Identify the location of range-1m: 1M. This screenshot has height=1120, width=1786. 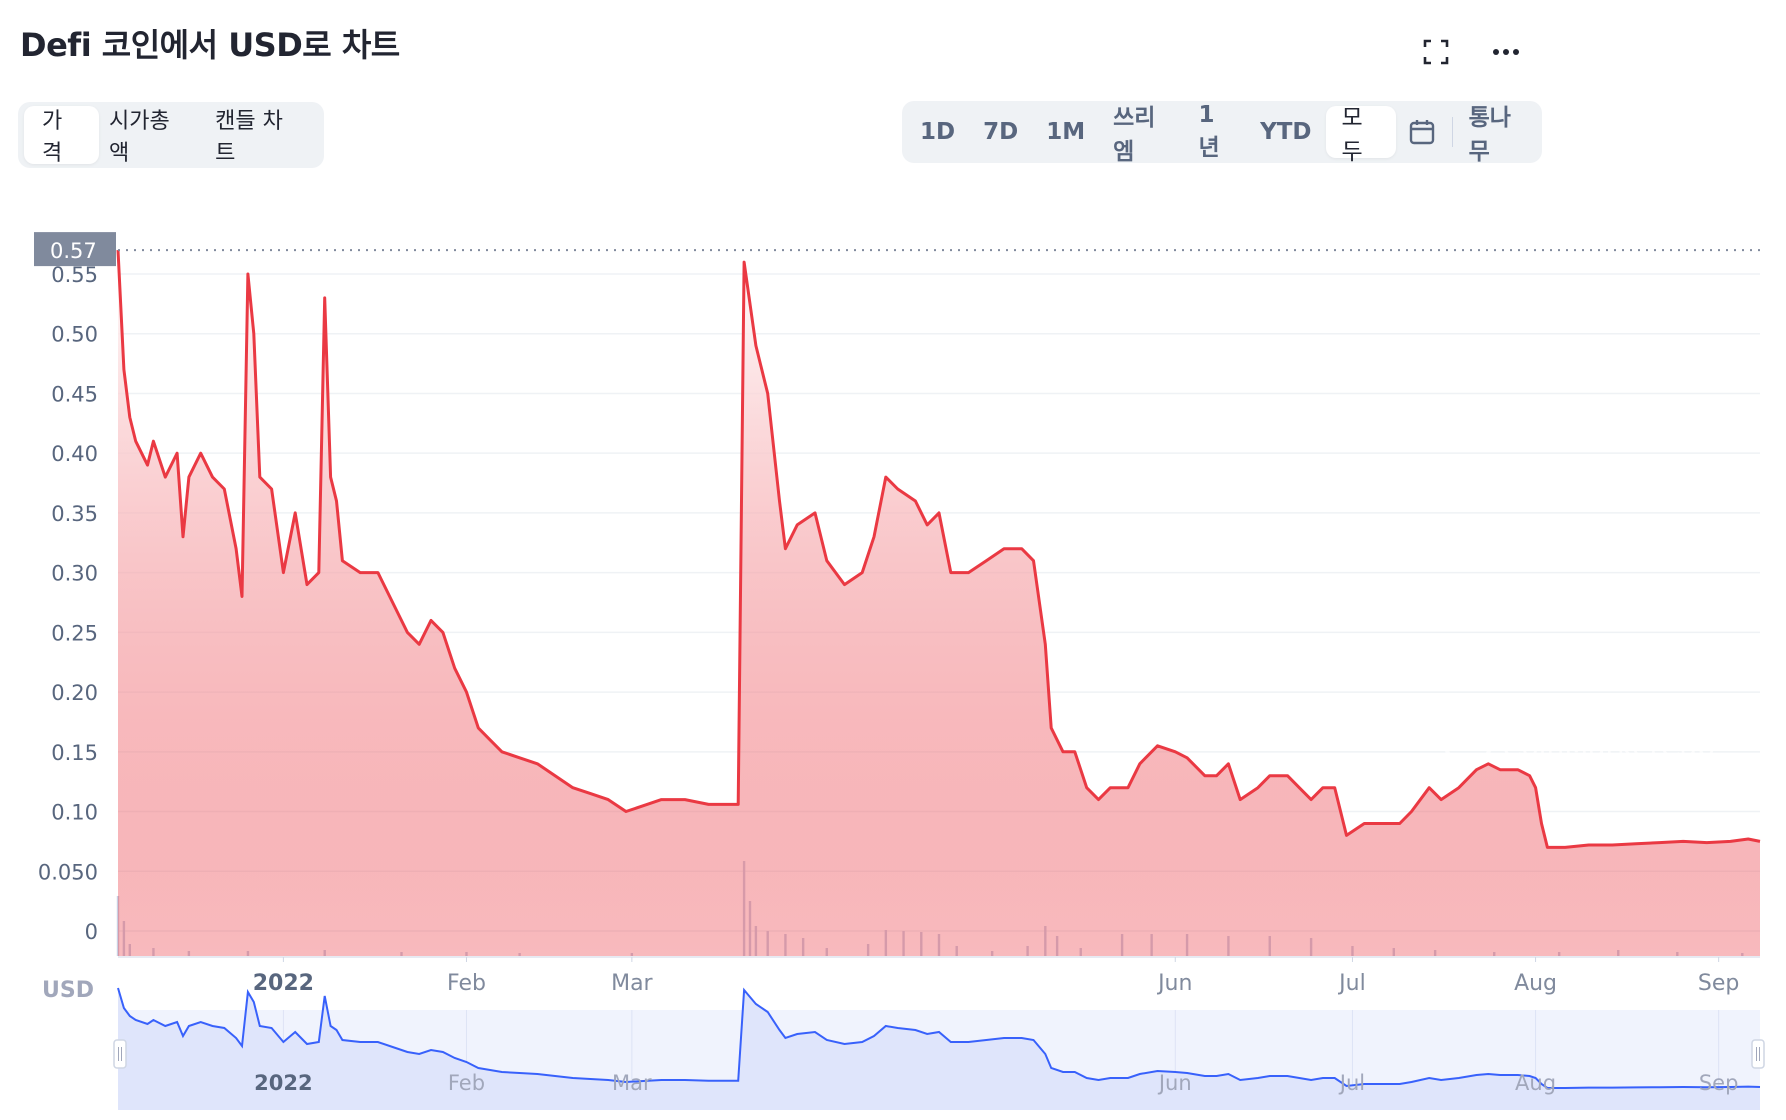
(1066, 132).